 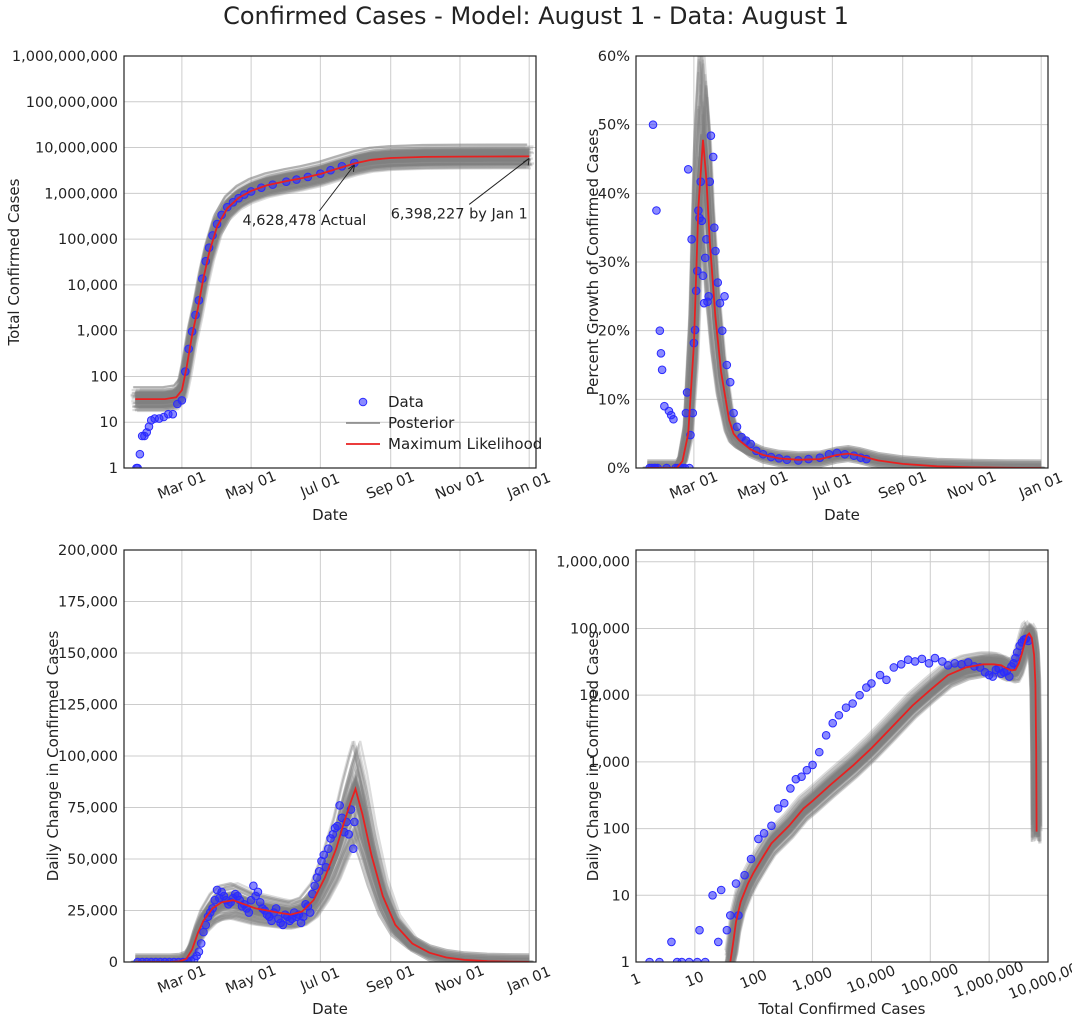 What do you see at coordinates (88, 654) in the screenshot?
I see `y-tick-label: 150,000` at bounding box center [88, 654].